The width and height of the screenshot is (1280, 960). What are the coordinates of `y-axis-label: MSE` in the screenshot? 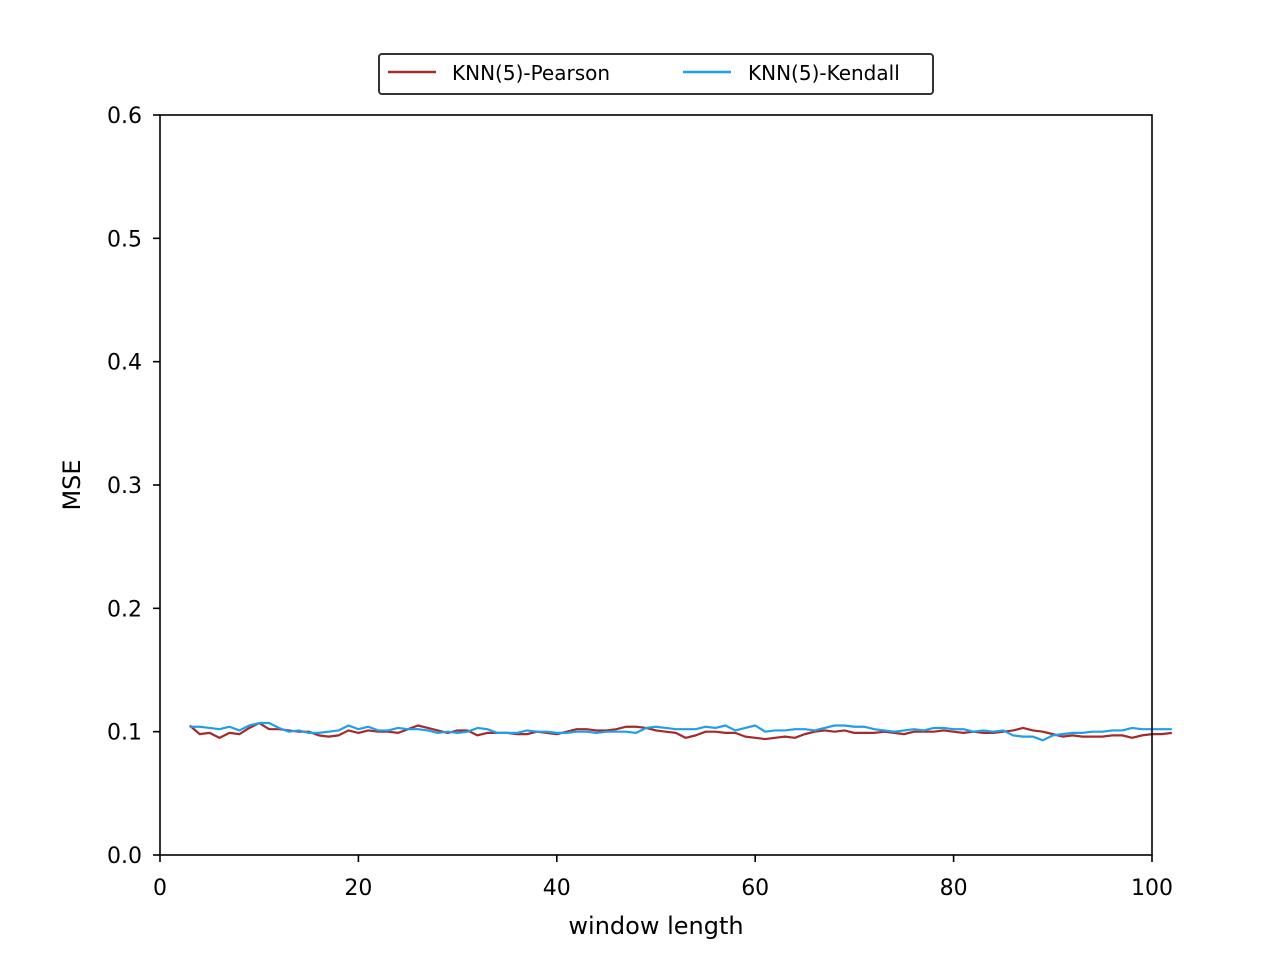 It's located at (72, 484).